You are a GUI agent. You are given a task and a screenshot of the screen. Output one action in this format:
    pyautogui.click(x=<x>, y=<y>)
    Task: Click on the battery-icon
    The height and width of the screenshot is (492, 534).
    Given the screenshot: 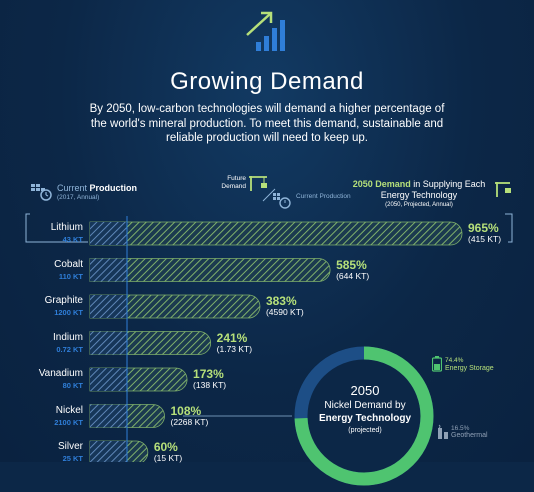 What is the action you would take?
    pyautogui.click(x=437, y=364)
    